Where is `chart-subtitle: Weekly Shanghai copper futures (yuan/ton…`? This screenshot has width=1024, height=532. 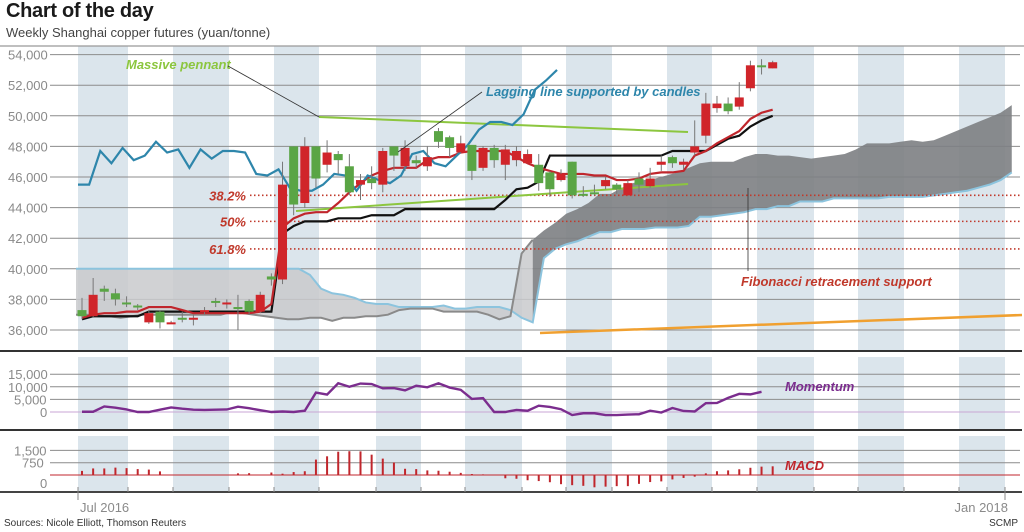
chart-subtitle: Weekly Shanghai copper futures (yuan/ton… is located at coordinates (138, 32).